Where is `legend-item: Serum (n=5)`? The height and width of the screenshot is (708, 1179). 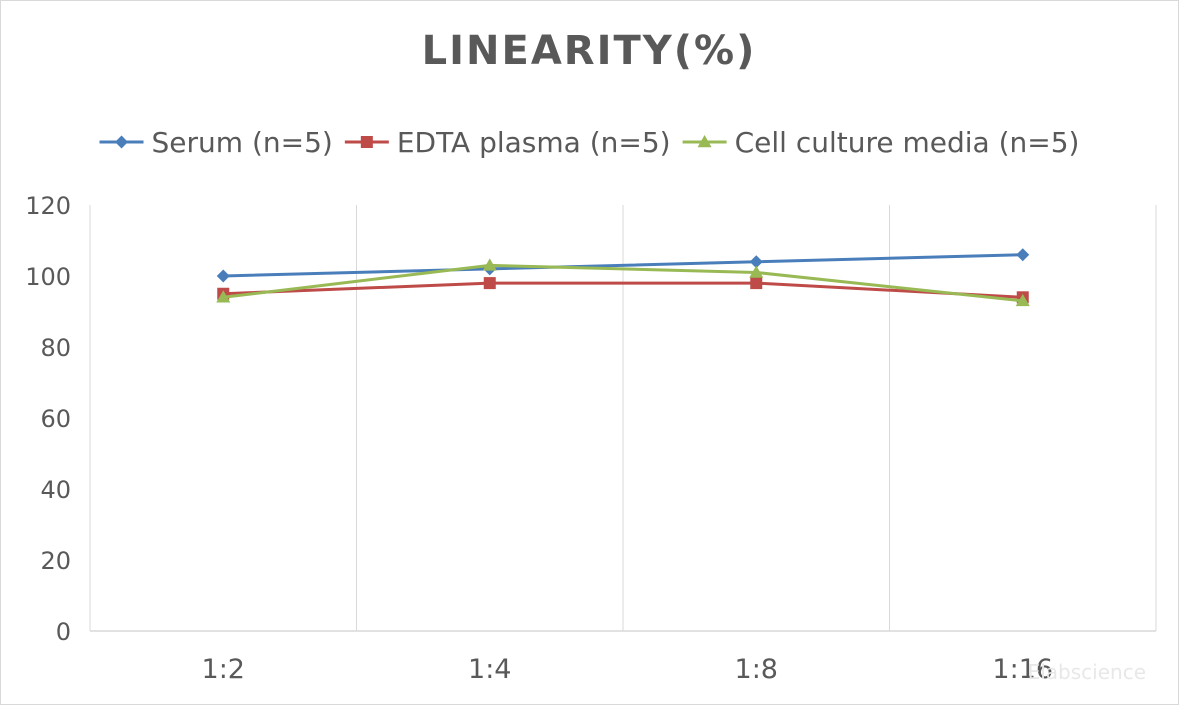 legend-item: Serum (n=5) is located at coordinates (216, 142).